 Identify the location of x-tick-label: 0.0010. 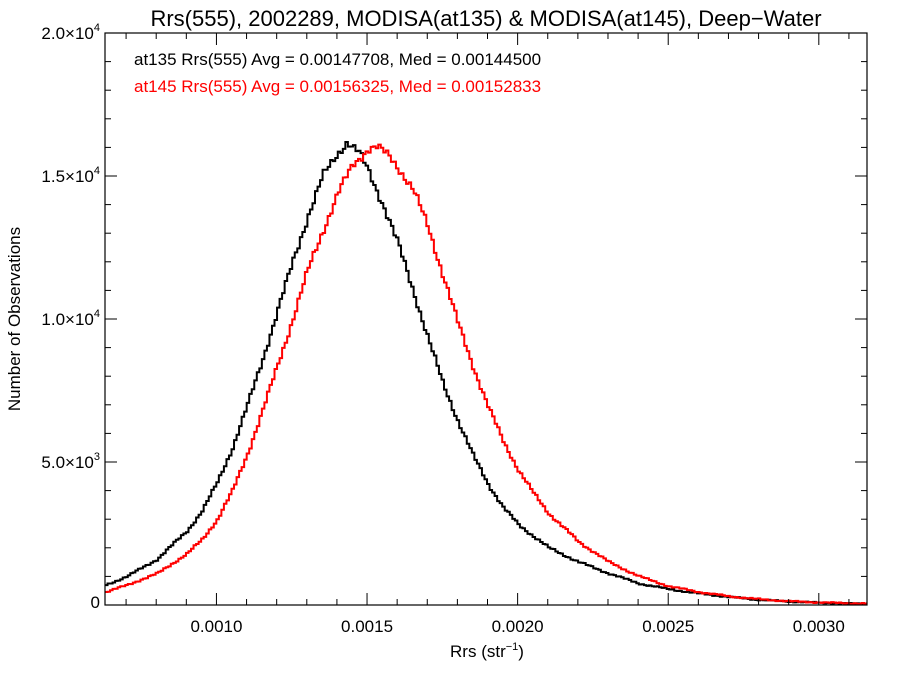
(216, 626).